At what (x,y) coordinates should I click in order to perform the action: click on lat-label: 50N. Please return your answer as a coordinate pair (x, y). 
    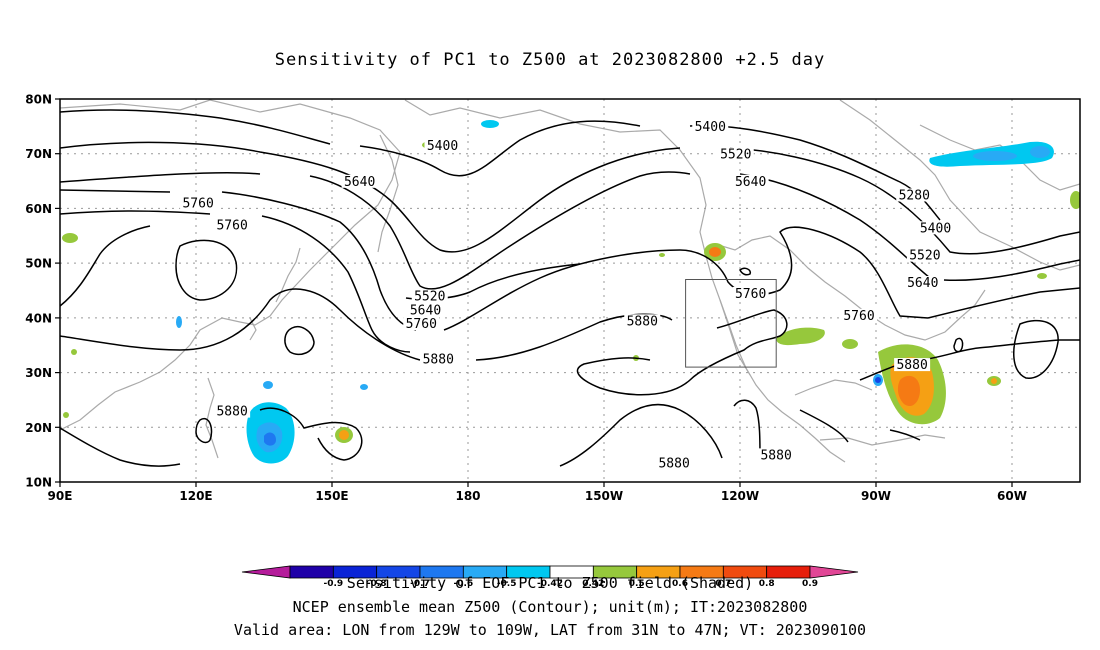
    Looking at the image, I should click on (38, 264).